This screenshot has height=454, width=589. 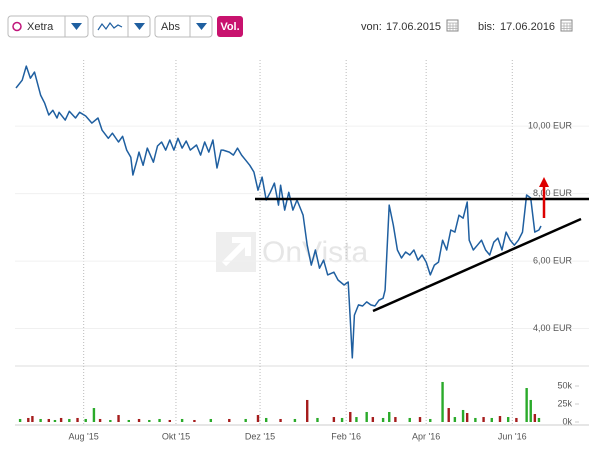 What do you see at coordinates (17, 26) in the screenshot?
I see `exchange-icon` at bounding box center [17, 26].